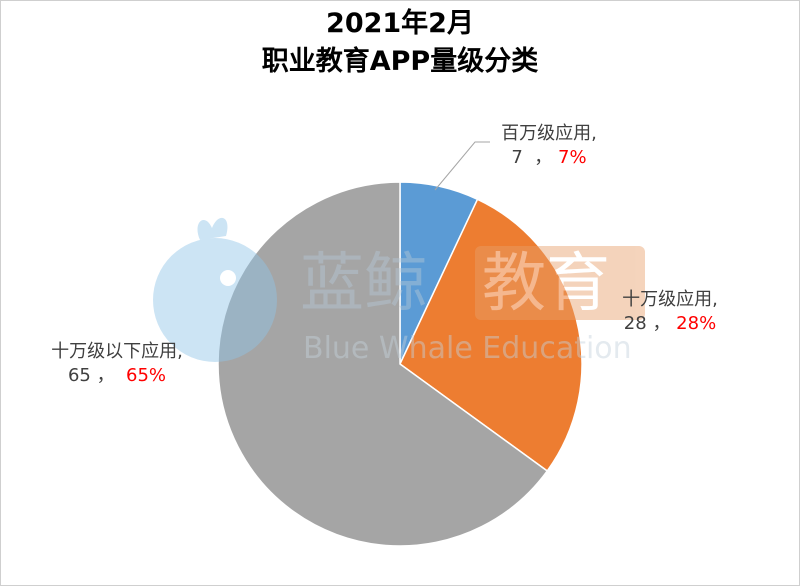  I want to click on slice-label-100k-values: 28 ， 28%, so click(670, 324).